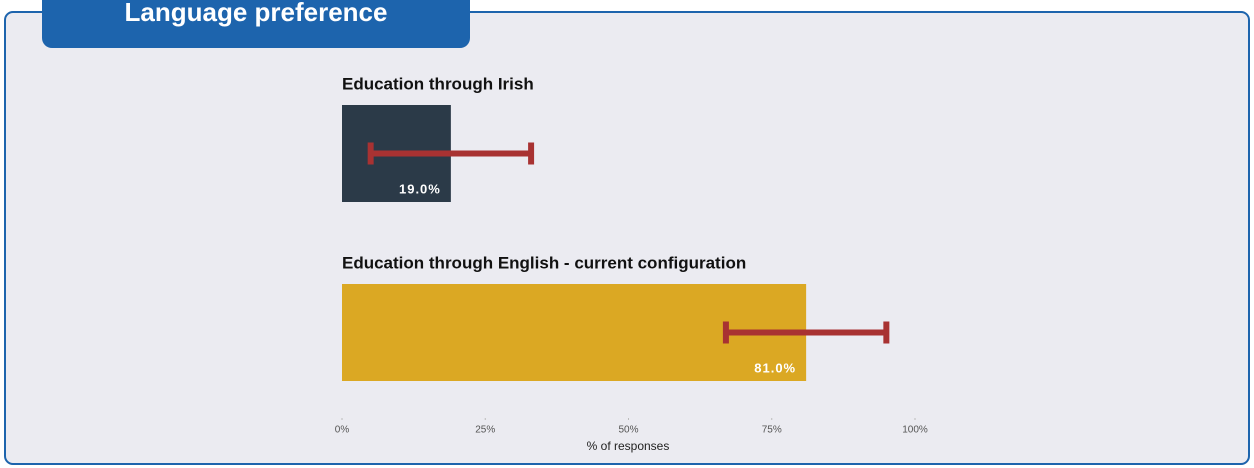 Image resolution: width=1254 pixels, height=468 pixels. Describe the element at coordinates (628, 446) in the screenshot. I see `x-axis-label: % of responses` at that location.